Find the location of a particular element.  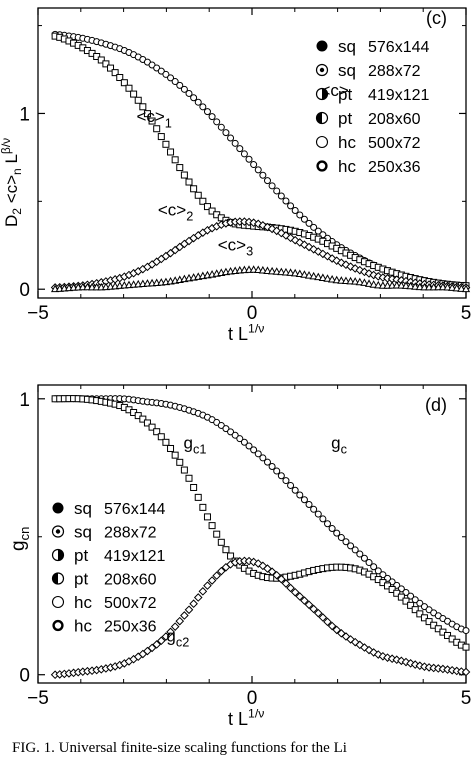

curve-label: gc2 is located at coordinates (177, 638).